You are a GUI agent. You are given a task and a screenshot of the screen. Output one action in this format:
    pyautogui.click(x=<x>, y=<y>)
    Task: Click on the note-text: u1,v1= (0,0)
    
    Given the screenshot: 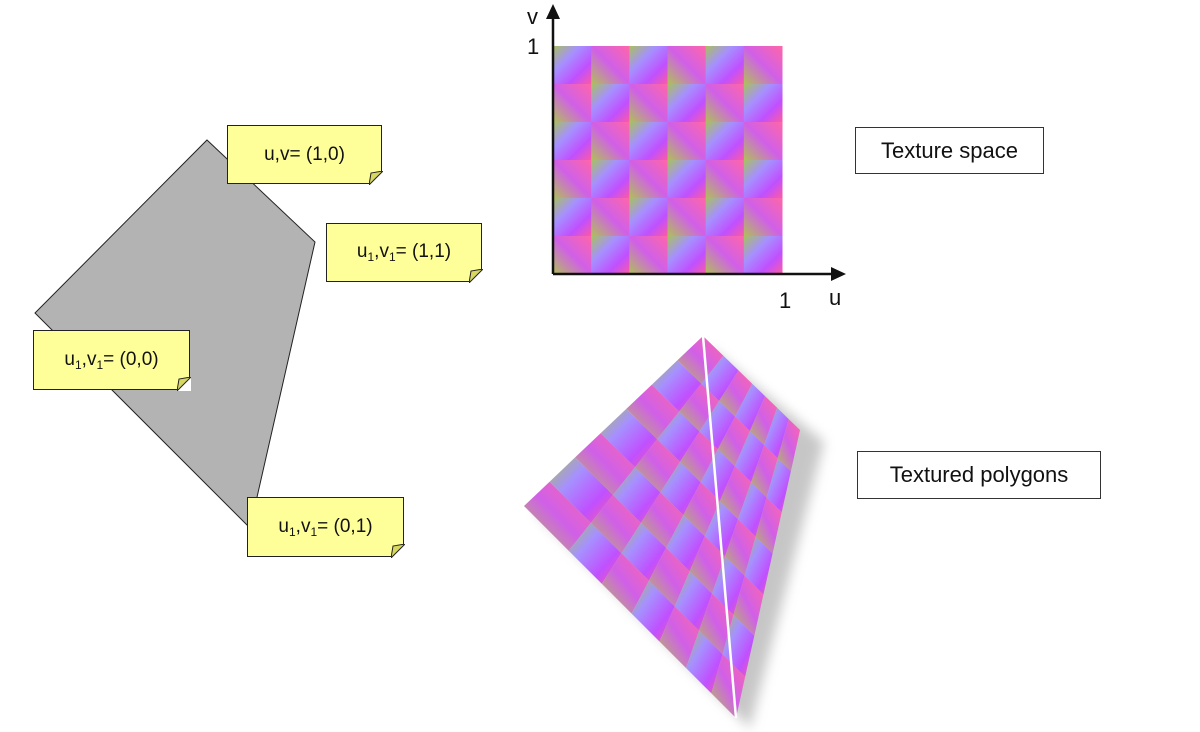 What is the action you would take?
    pyautogui.click(x=111, y=360)
    